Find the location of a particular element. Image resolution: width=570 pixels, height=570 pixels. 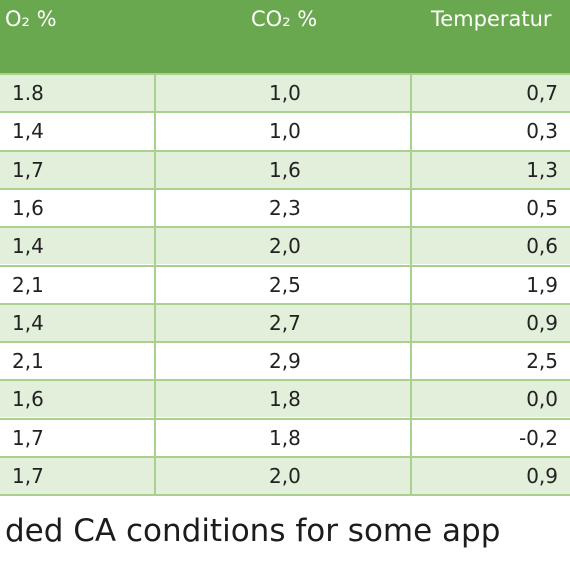

table-row: 1,4 1,0 0,3 is located at coordinates (285, 130).